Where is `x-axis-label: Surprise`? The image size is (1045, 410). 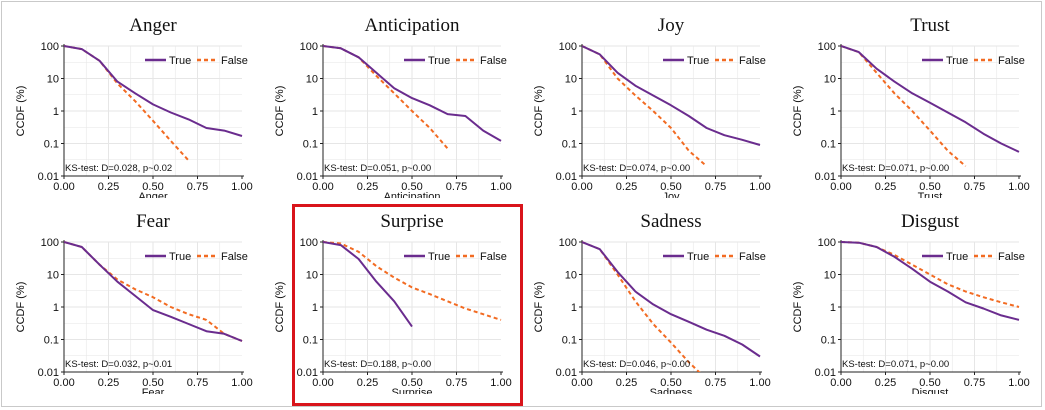 x-axis-label: Surprise is located at coordinates (412, 390).